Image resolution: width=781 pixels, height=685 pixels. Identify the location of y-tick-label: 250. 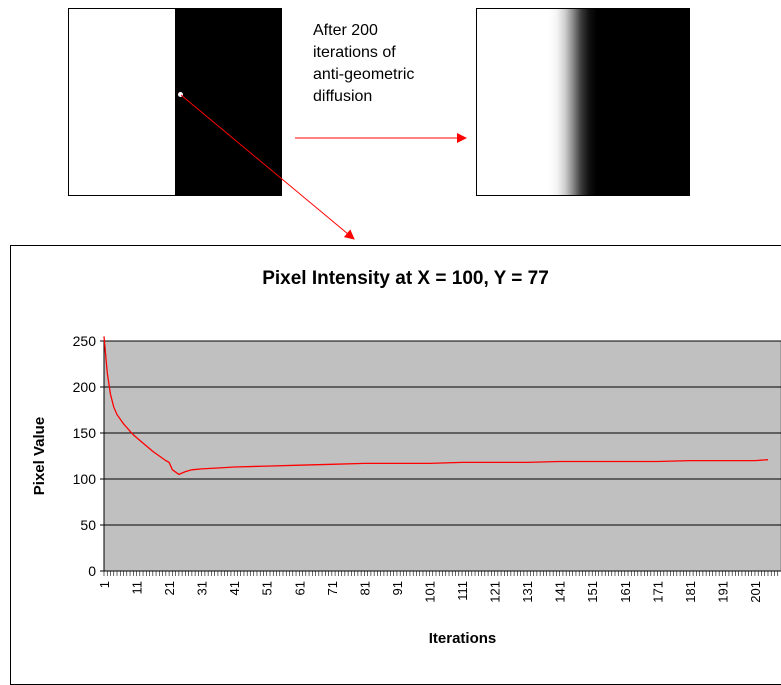
(85, 341).